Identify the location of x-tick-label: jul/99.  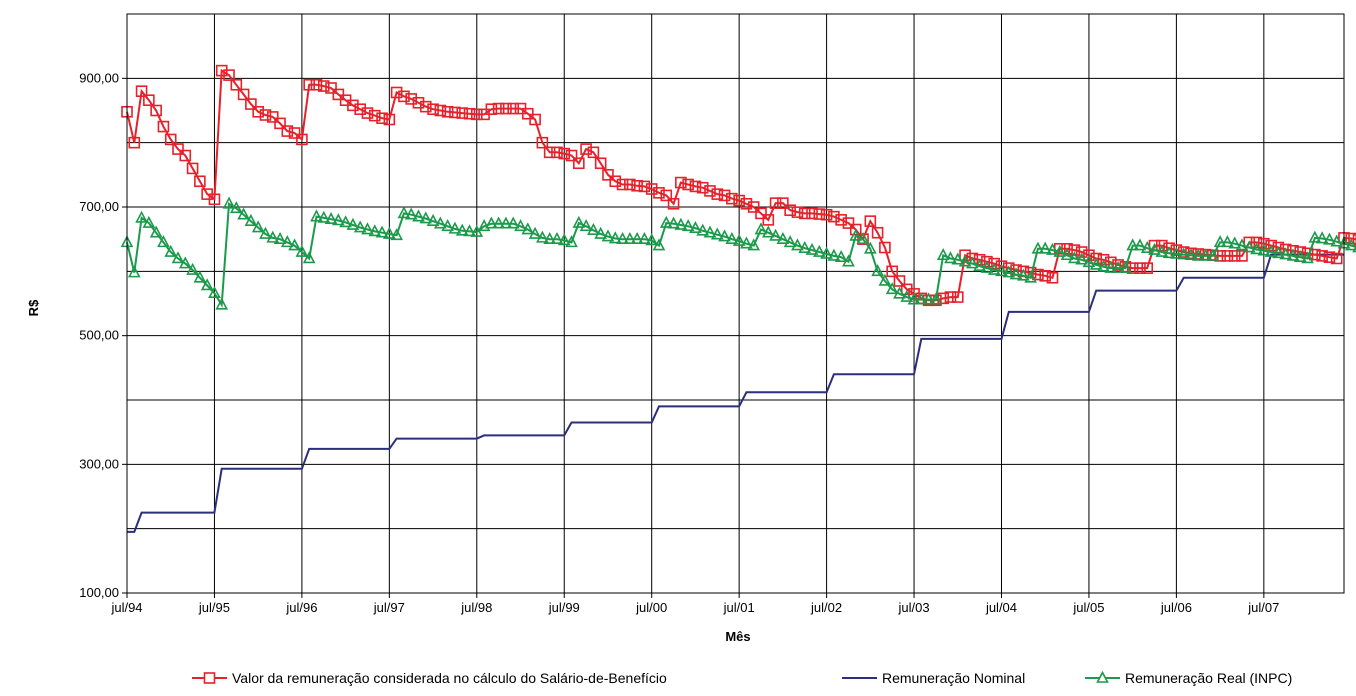
(564, 607).